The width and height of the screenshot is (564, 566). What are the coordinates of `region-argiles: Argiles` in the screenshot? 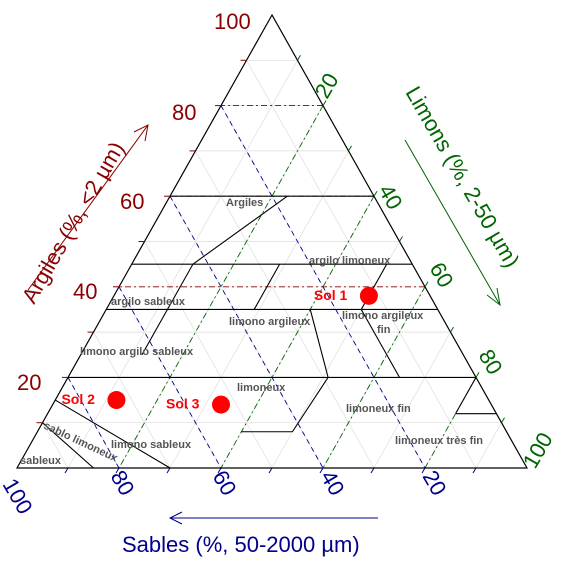 It's located at (244, 203).